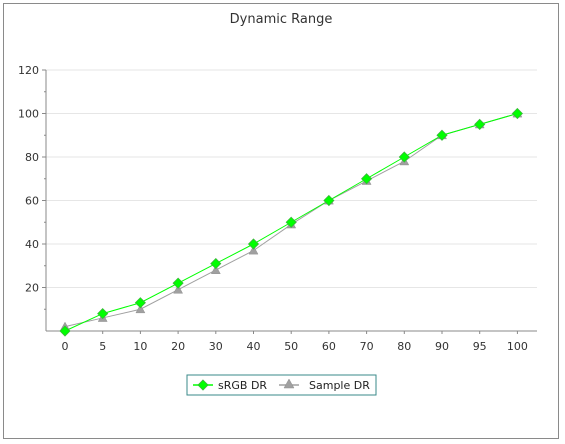 The height and width of the screenshot is (444, 565). I want to click on x-tick-label: 20, so click(178, 346).